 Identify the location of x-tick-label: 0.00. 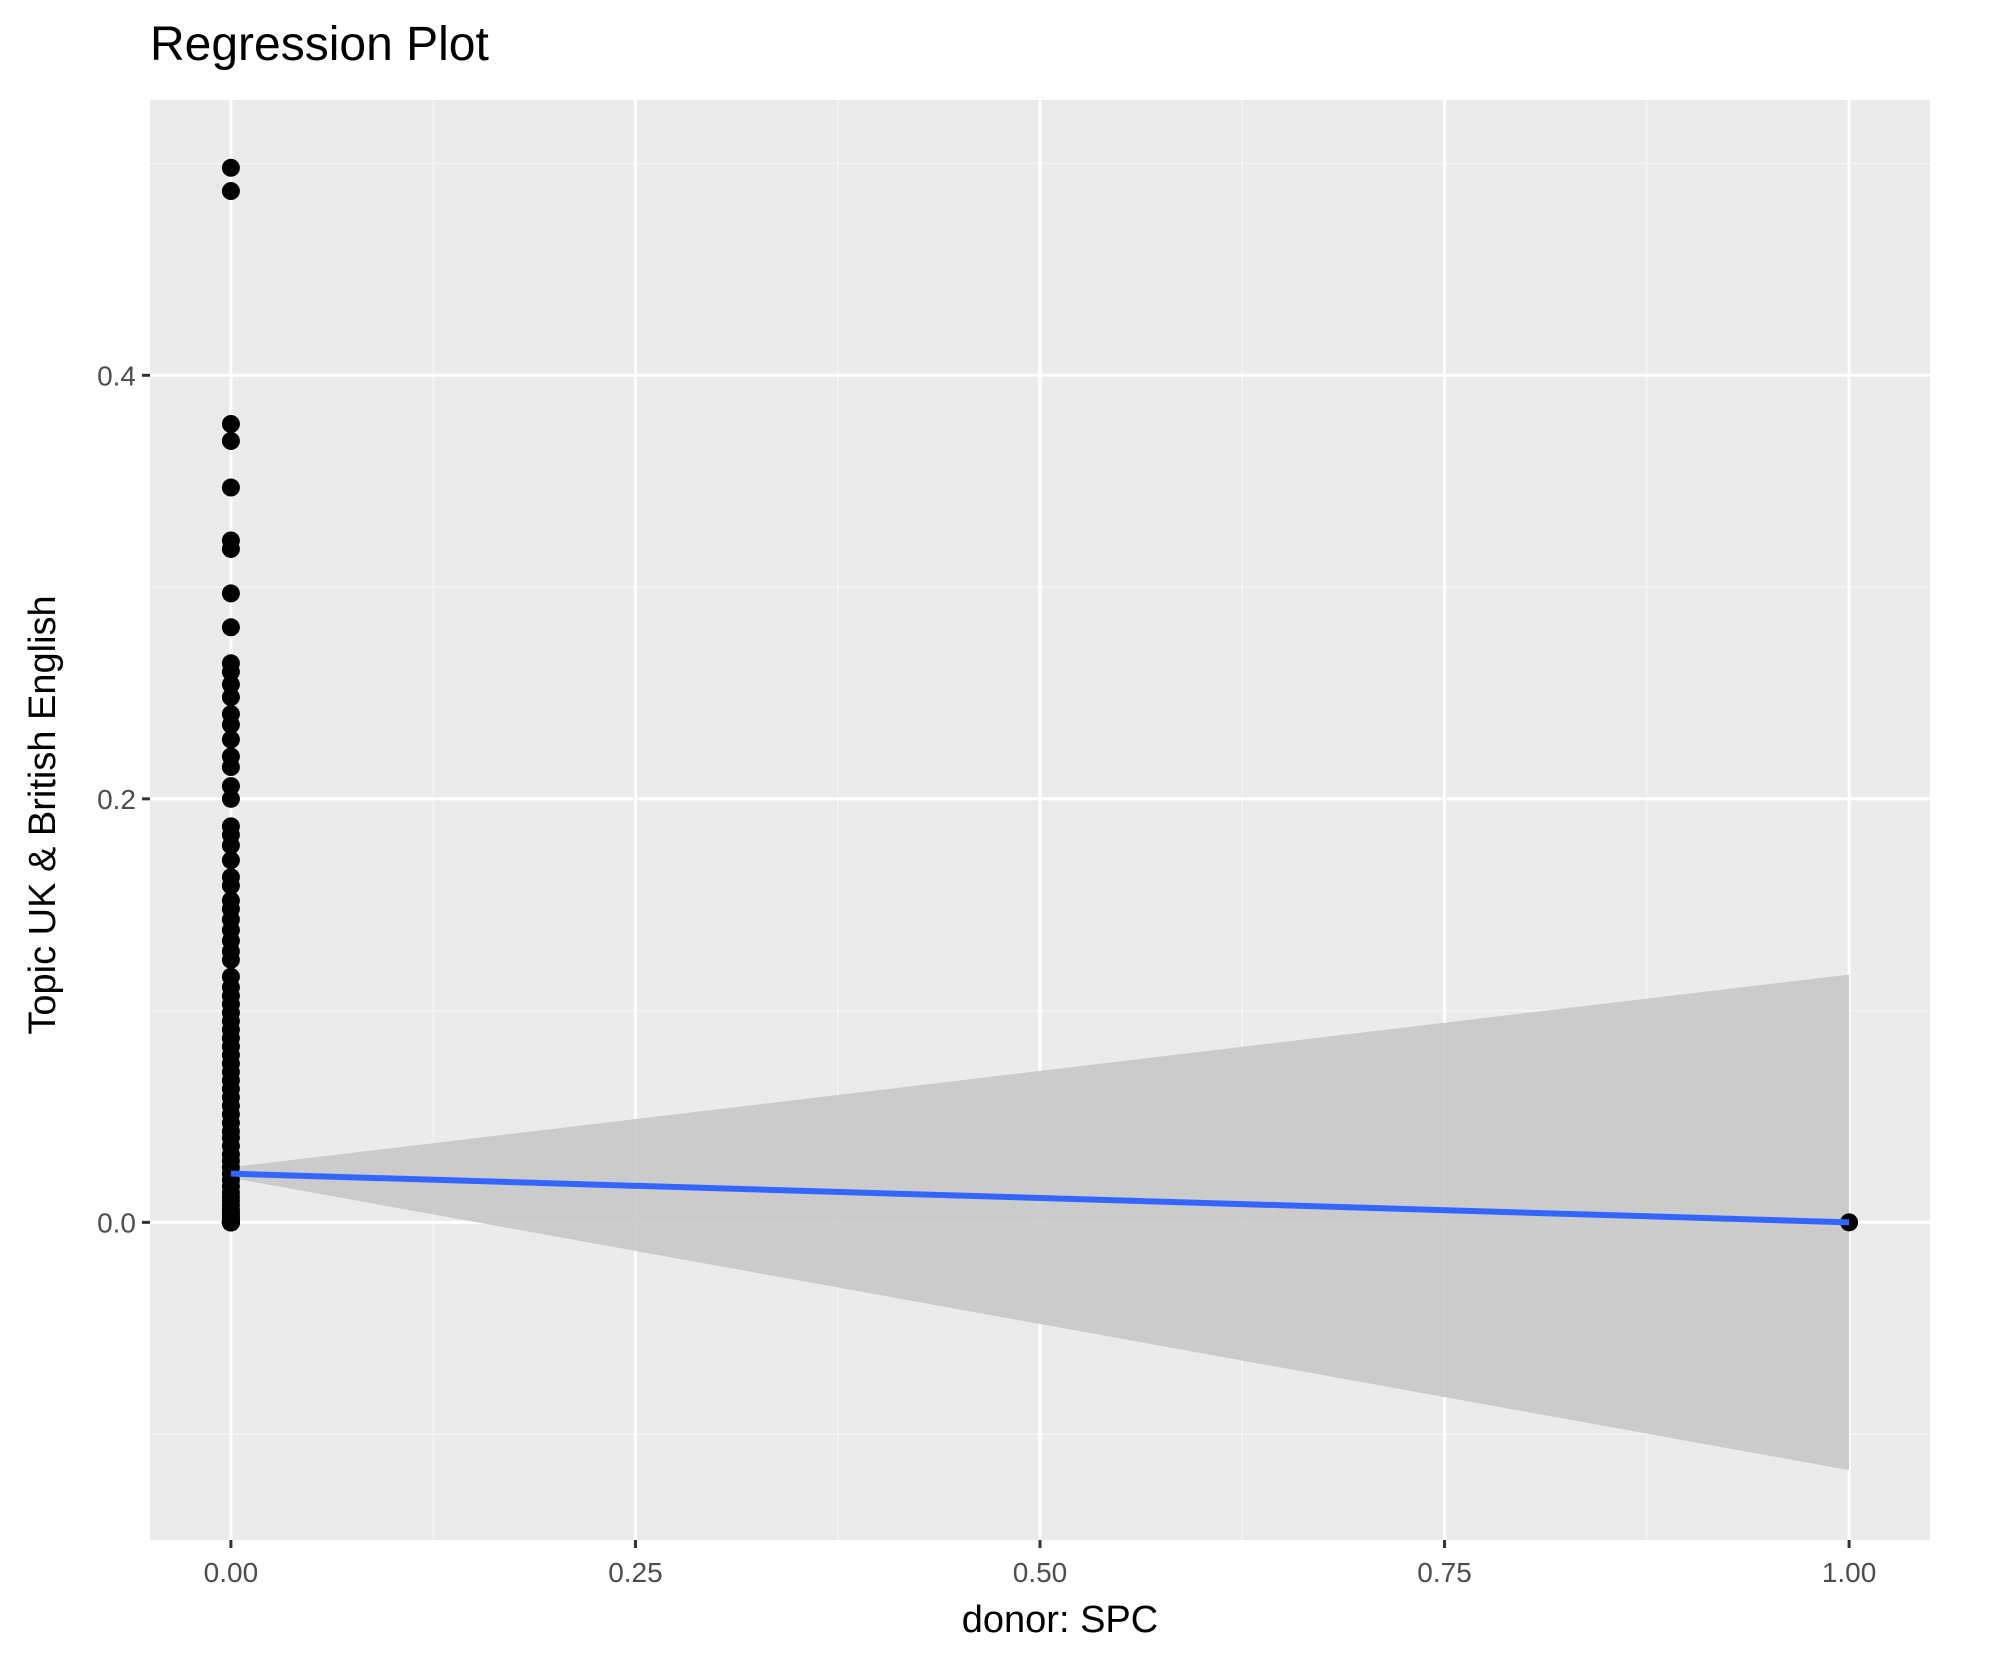
(231, 1572).